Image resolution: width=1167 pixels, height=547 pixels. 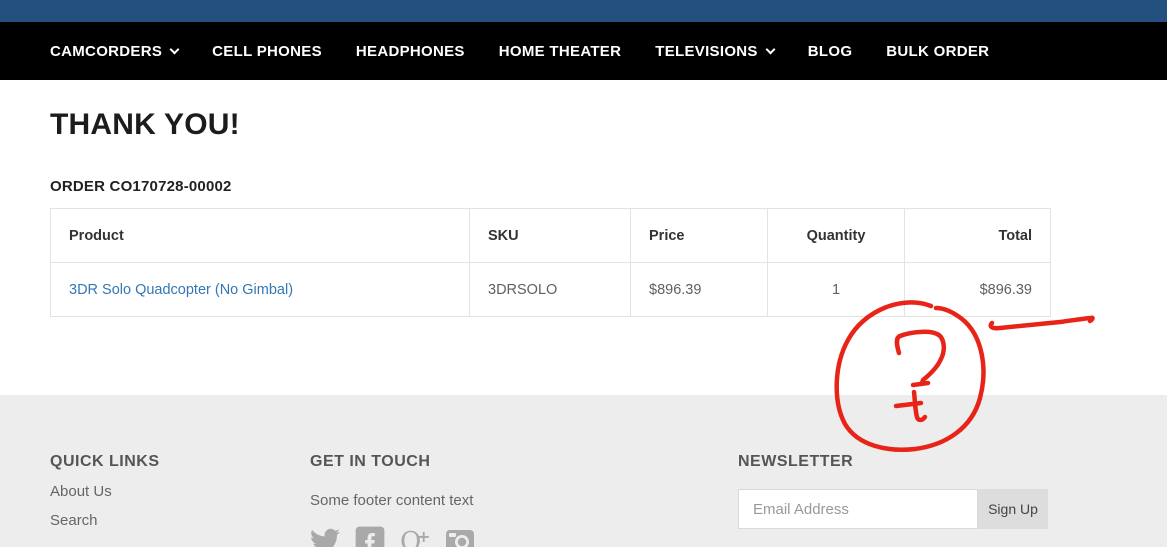 I want to click on cell-price: $896.39, so click(x=699, y=289).